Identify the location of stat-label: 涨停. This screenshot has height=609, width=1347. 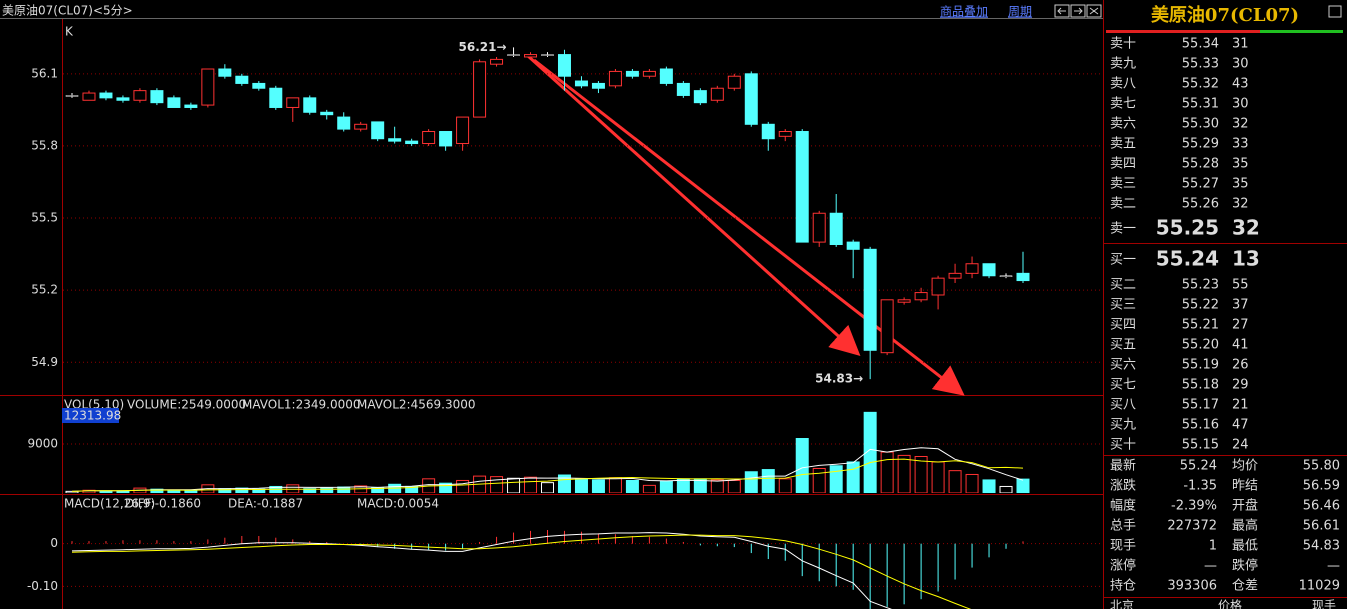
(1123, 566).